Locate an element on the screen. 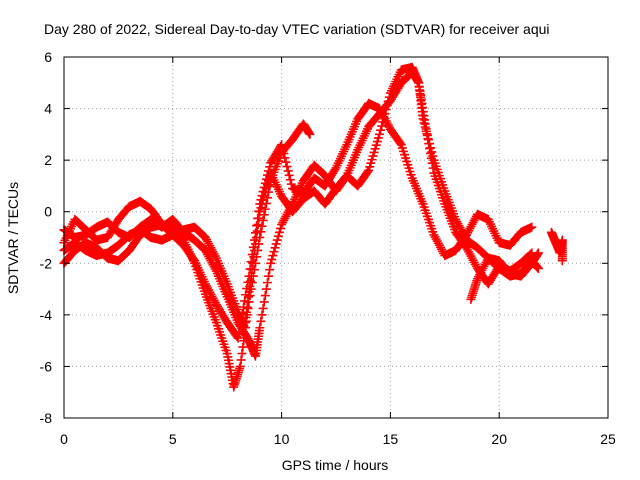 The height and width of the screenshot is (480, 640). x-tick-label: 0 is located at coordinates (64, 439).